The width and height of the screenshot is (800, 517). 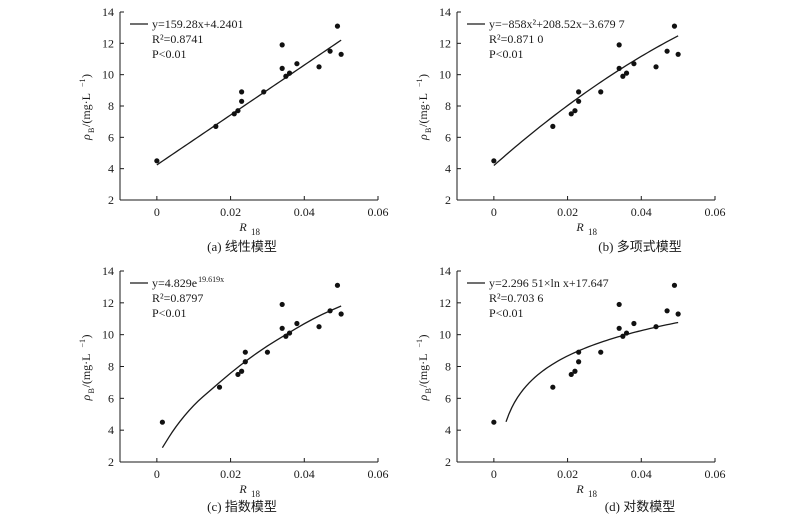 I want to click on legend-r-squared: R²=0.703 6, so click(x=516, y=298).